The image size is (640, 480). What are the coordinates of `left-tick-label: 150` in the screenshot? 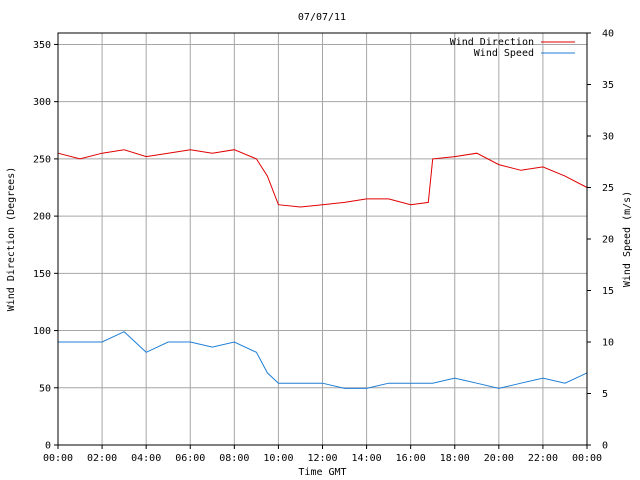 It's located at (42, 274).